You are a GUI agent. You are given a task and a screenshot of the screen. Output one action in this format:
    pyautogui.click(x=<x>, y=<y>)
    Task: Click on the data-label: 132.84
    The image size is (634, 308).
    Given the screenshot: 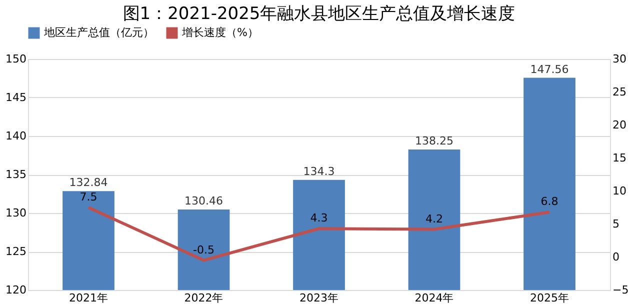 What is the action you would take?
    pyautogui.click(x=88, y=183)
    